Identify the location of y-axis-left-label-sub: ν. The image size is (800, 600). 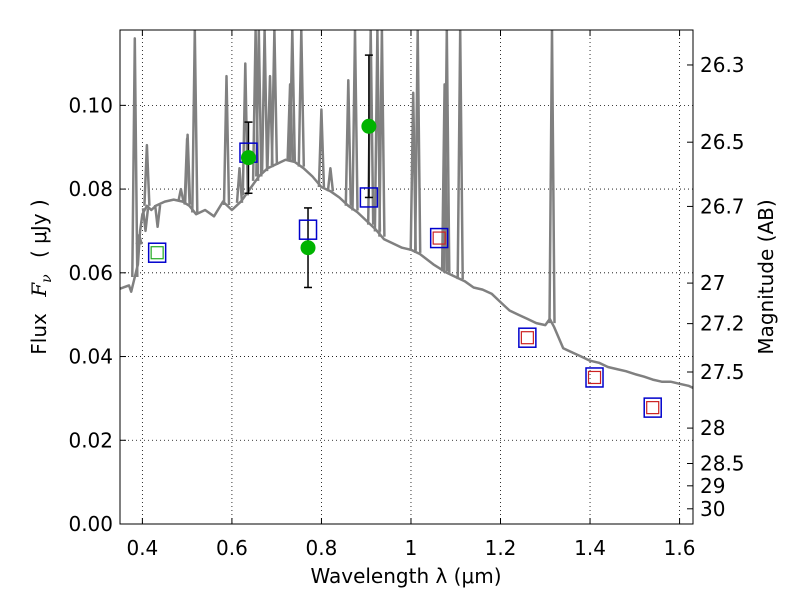
(47, 278).